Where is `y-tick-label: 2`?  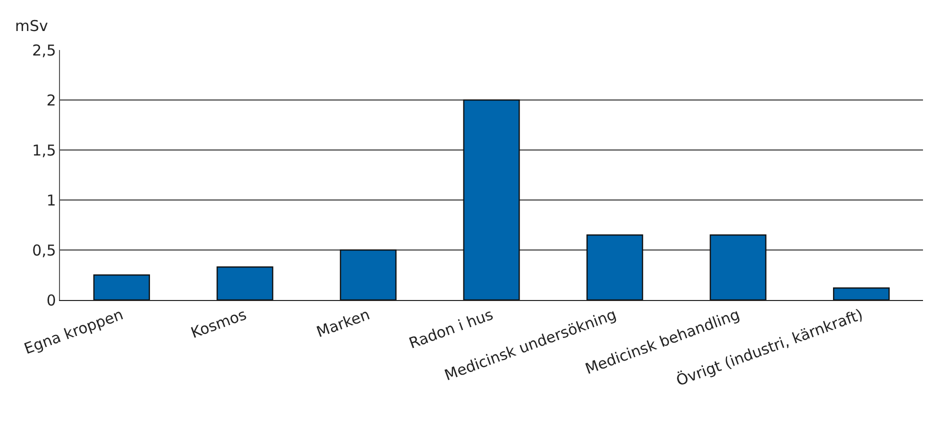 y-tick-label: 2 is located at coordinates (51, 100).